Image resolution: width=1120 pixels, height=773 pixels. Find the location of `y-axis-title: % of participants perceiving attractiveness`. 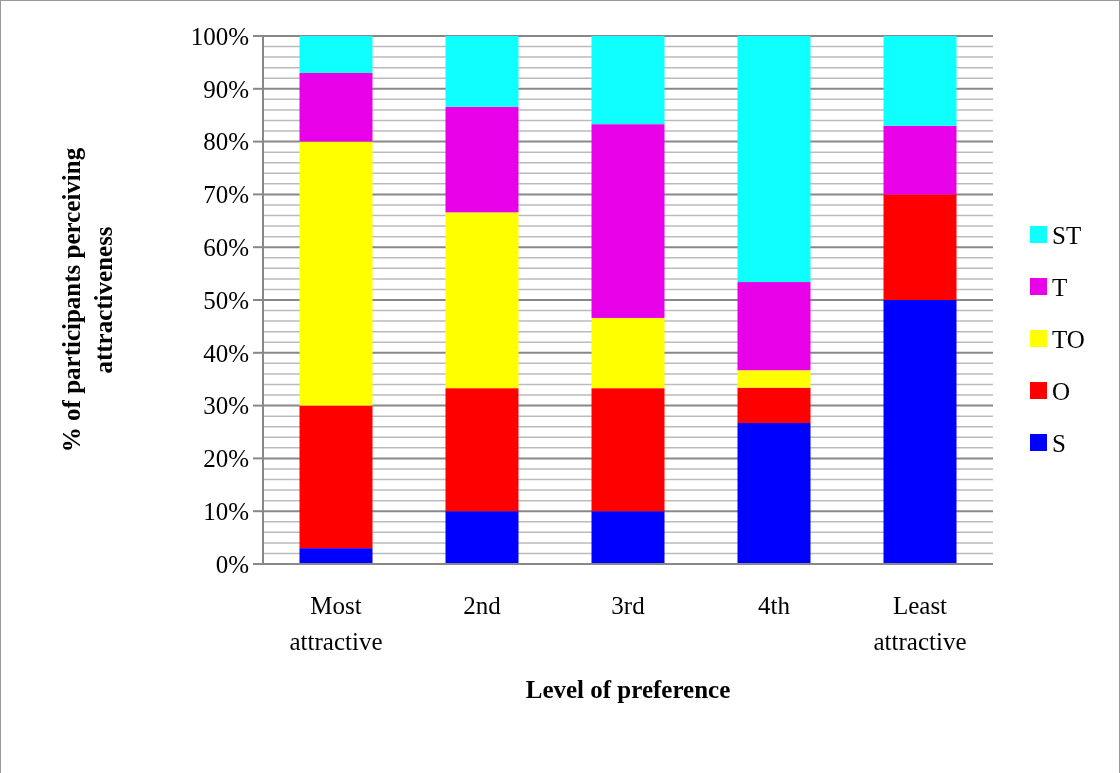

y-axis-title: % of participants perceiving attractiveness is located at coordinates (87, 300).